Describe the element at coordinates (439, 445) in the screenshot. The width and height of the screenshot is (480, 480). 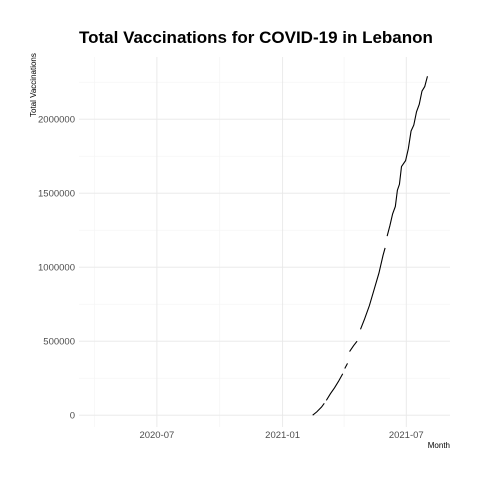
I see `x-axis-title: Month` at that location.